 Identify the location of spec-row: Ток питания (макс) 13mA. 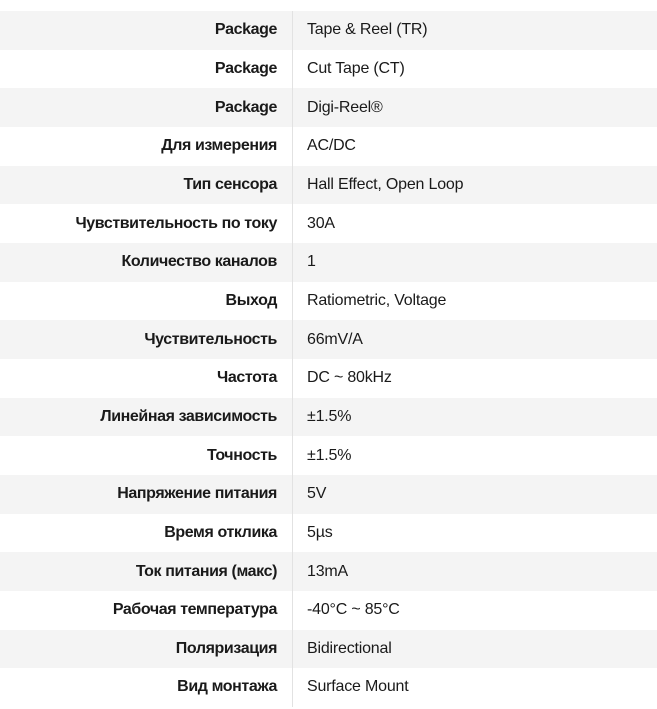
(328, 571).